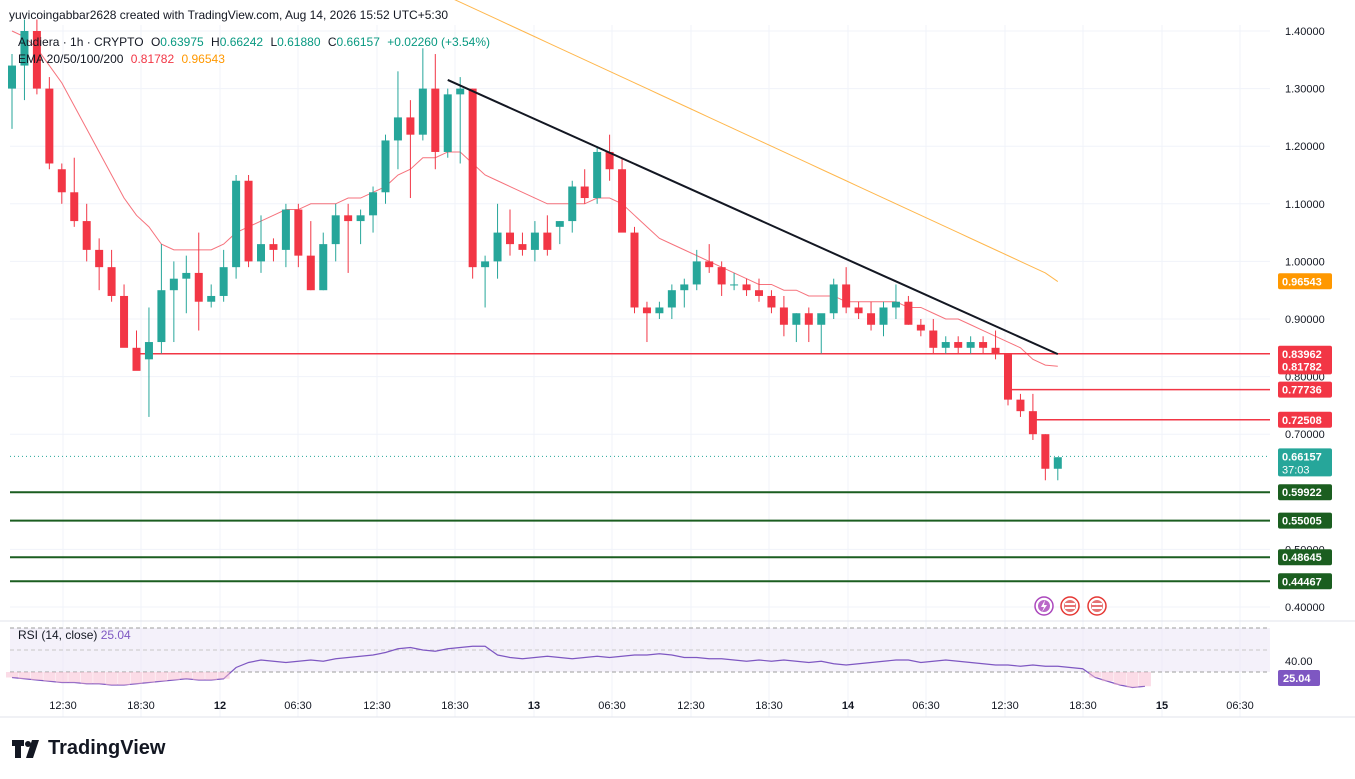 The image size is (1355, 779). What do you see at coordinates (220, 706) in the screenshot?
I see `time-tick-label: 12` at bounding box center [220, 706].